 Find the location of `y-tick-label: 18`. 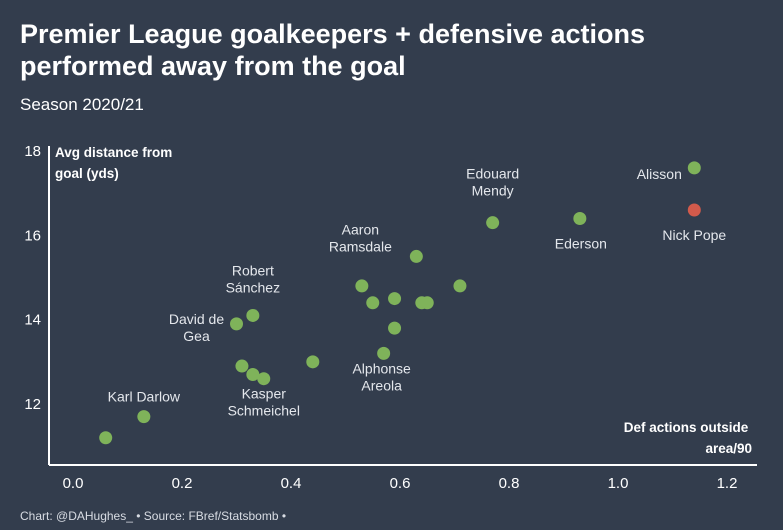

y-tick-label: 18 is located at coordinates (32, 151).